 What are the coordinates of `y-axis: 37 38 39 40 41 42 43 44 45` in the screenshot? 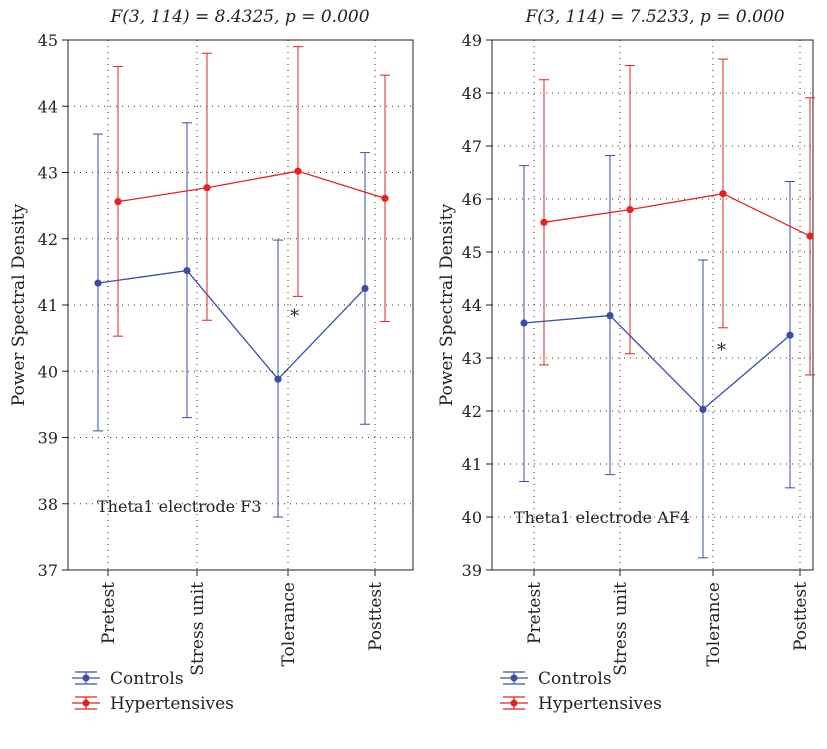 It's located at (53, 305).